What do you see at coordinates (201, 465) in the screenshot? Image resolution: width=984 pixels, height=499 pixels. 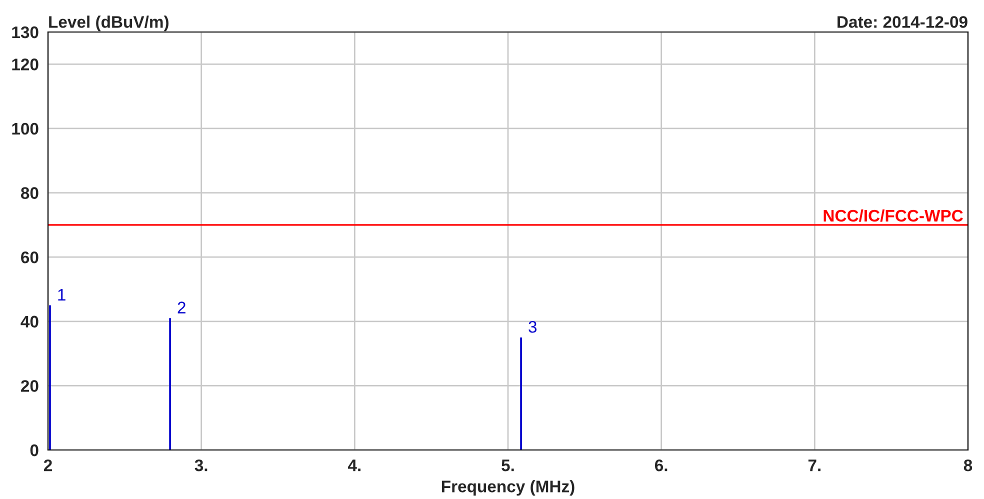 I see `x-tick-label: 3.` at bounding box center [201, 465].